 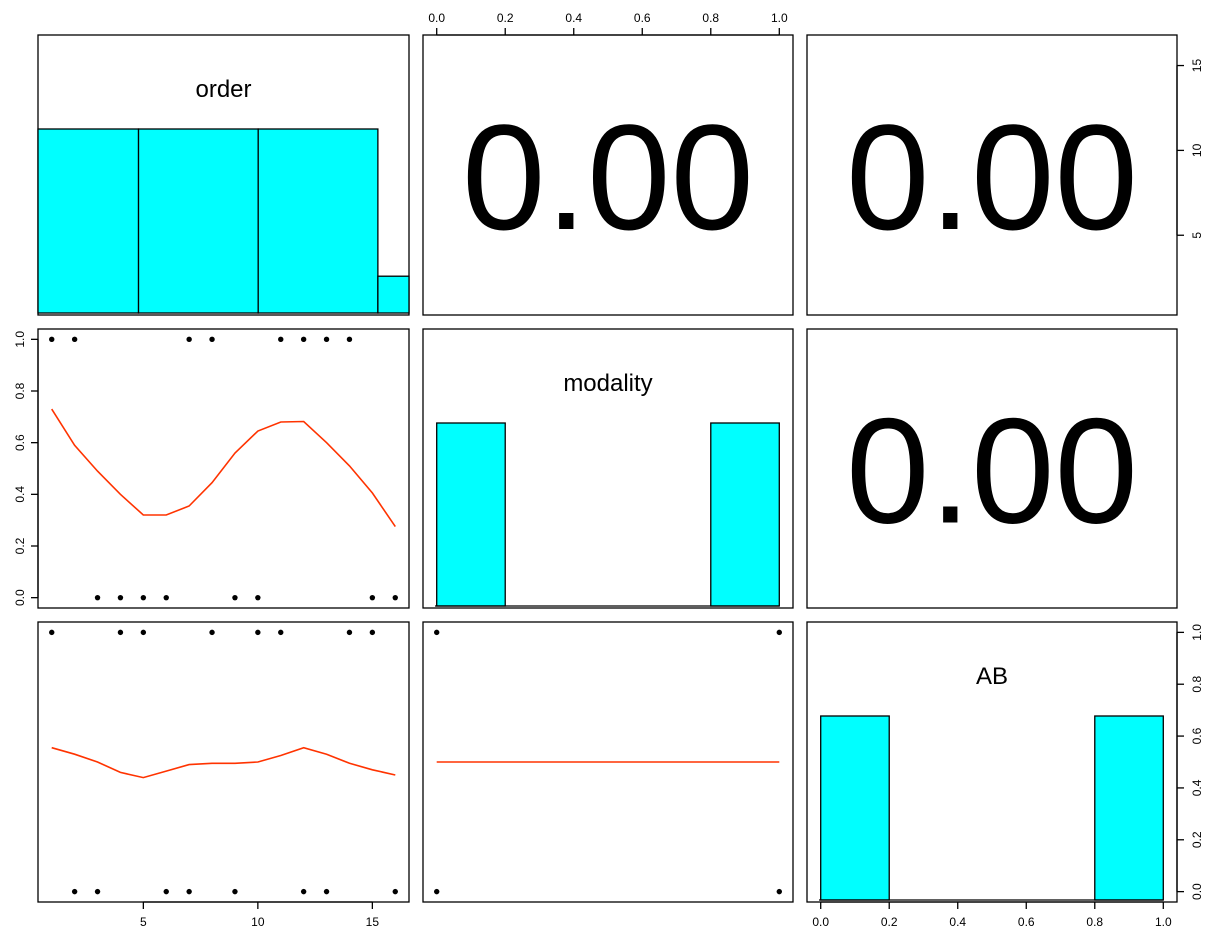 What do you see at coordinates (607, 383) in the screenshot?
I see `variable-label: modality` at bounding box center [607, 383].